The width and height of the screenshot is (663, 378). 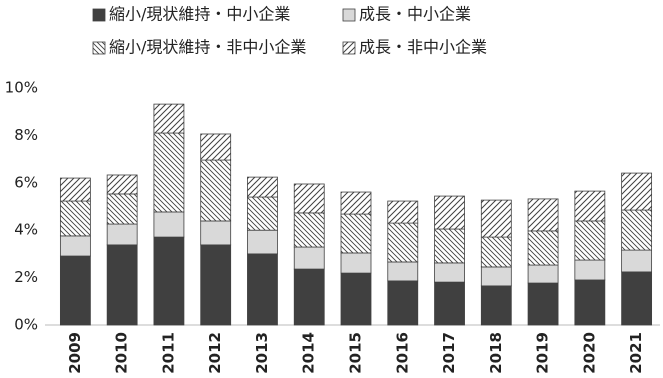 What do you see at coordinates (215, 353) in the screenshot?
I see `x-tick-label: 2012` at bounding box center [215, 353].